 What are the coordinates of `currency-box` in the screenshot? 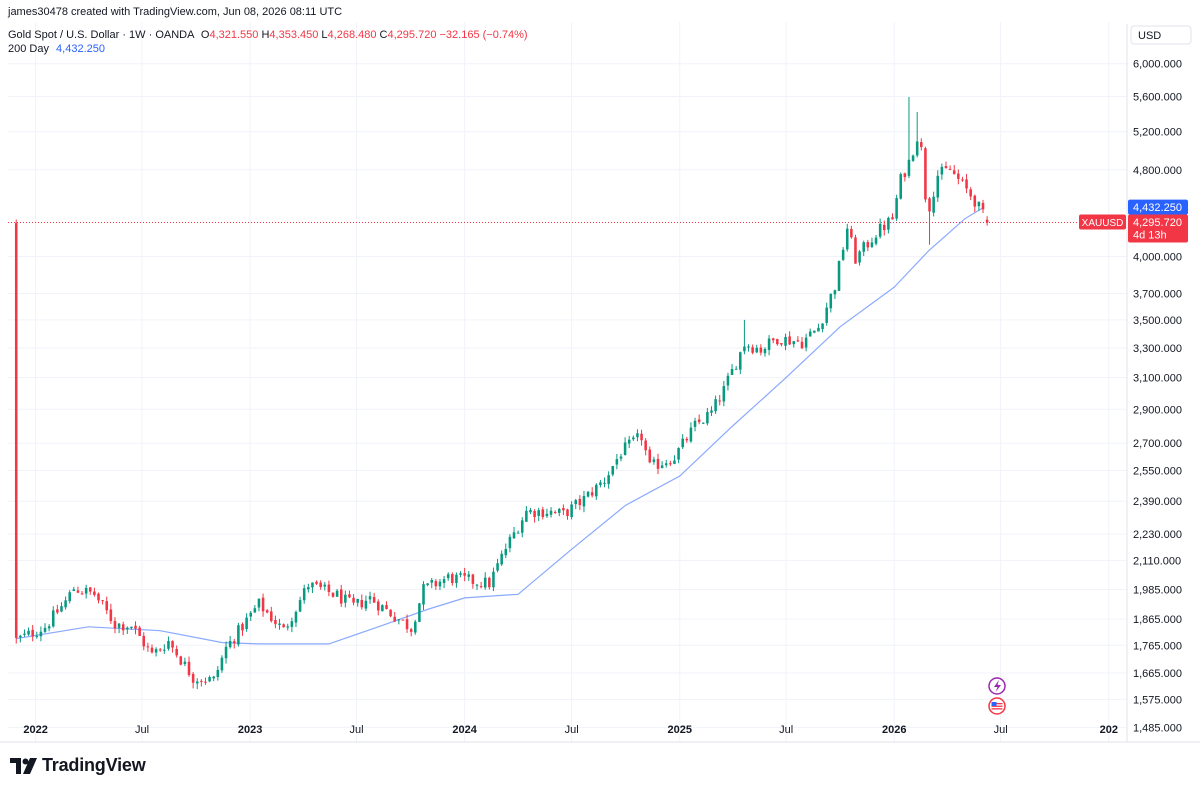 It's located at (1161, 35).